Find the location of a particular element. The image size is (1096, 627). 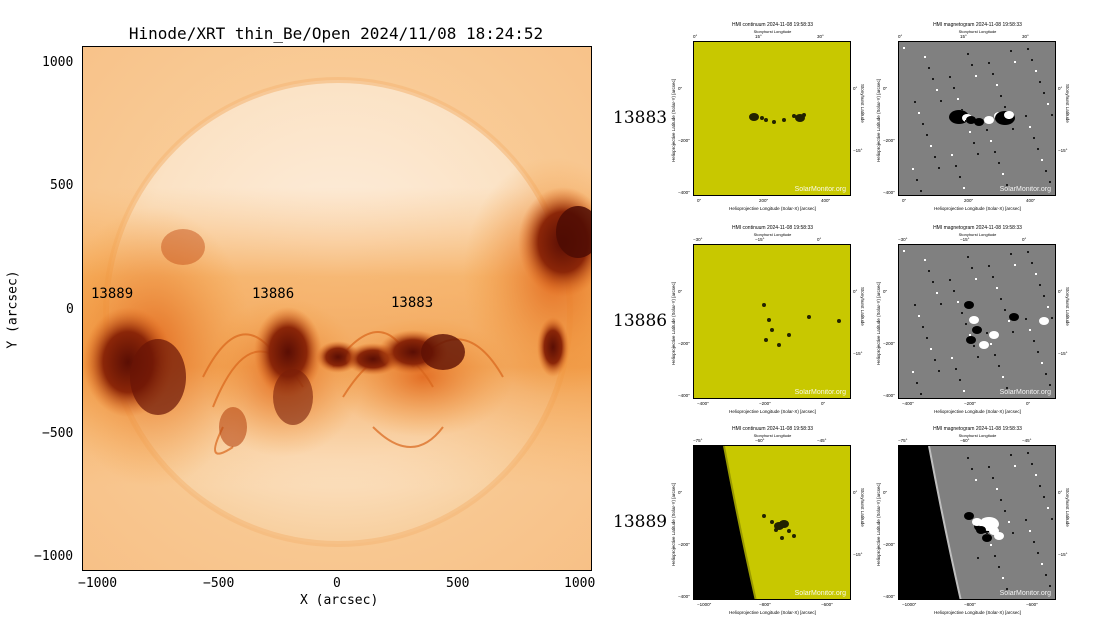

hmi-x-tick: −800″ is located at coordinates (970, 604).